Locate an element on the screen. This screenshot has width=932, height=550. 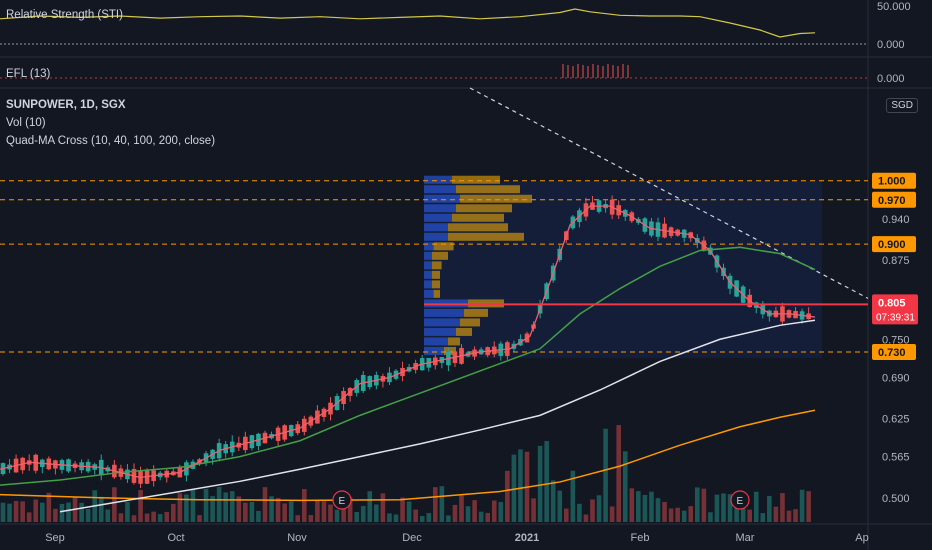
efl-label: EFL (13) is located at coordinates (28, 74).